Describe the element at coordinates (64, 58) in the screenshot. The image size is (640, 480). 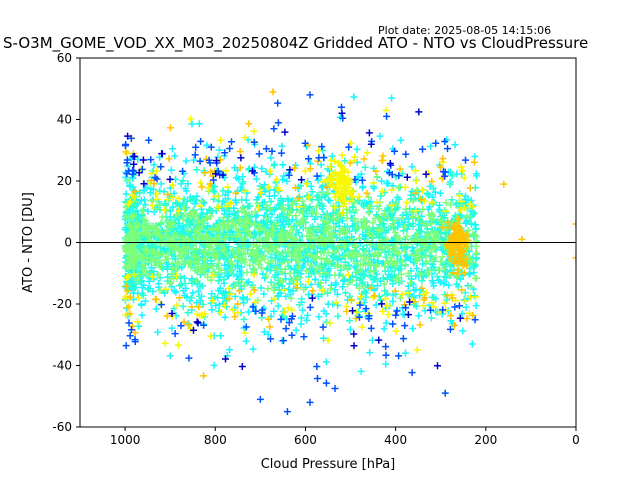
I see `y-tick-label: 60` at that location.